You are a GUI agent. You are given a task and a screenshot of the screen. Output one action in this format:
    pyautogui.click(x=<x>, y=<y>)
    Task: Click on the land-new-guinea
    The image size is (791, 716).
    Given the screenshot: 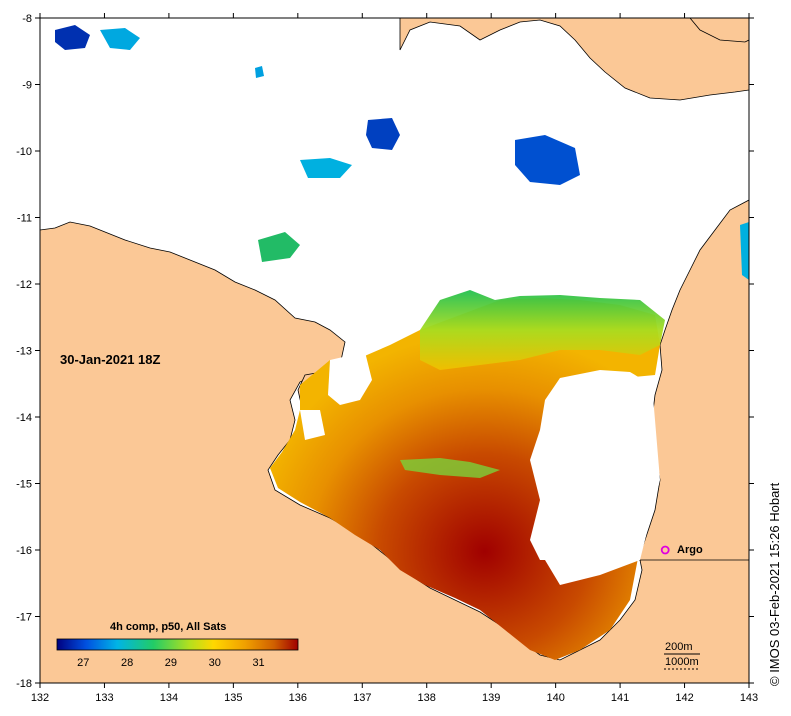 What is the action you would take?
    pyautogui.click(x=574, y=59)
    